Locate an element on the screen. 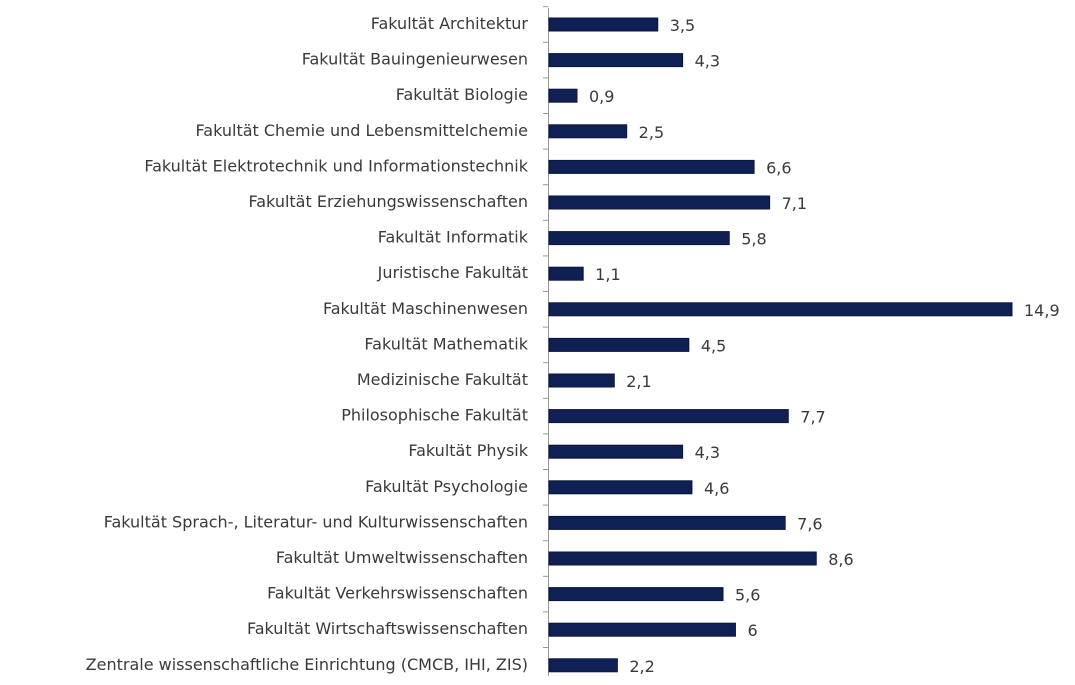 This screenshot has height=685, width=1075. data-label: 3,5 is located at coordinates (682, 25).